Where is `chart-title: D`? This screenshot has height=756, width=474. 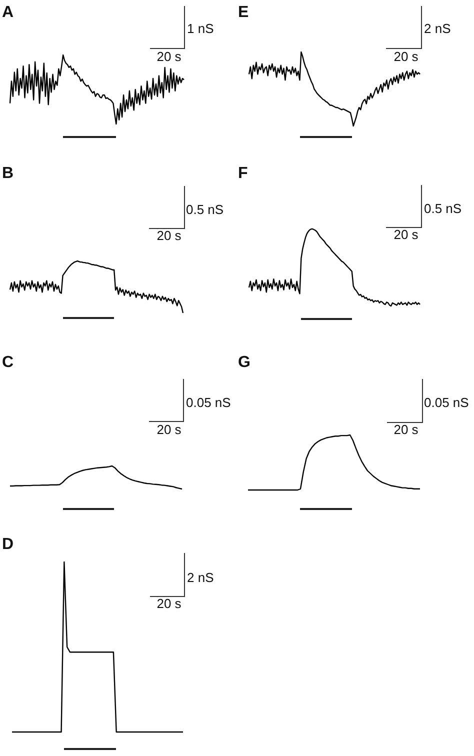
chart-title: D is located at coordinates (8, 544).